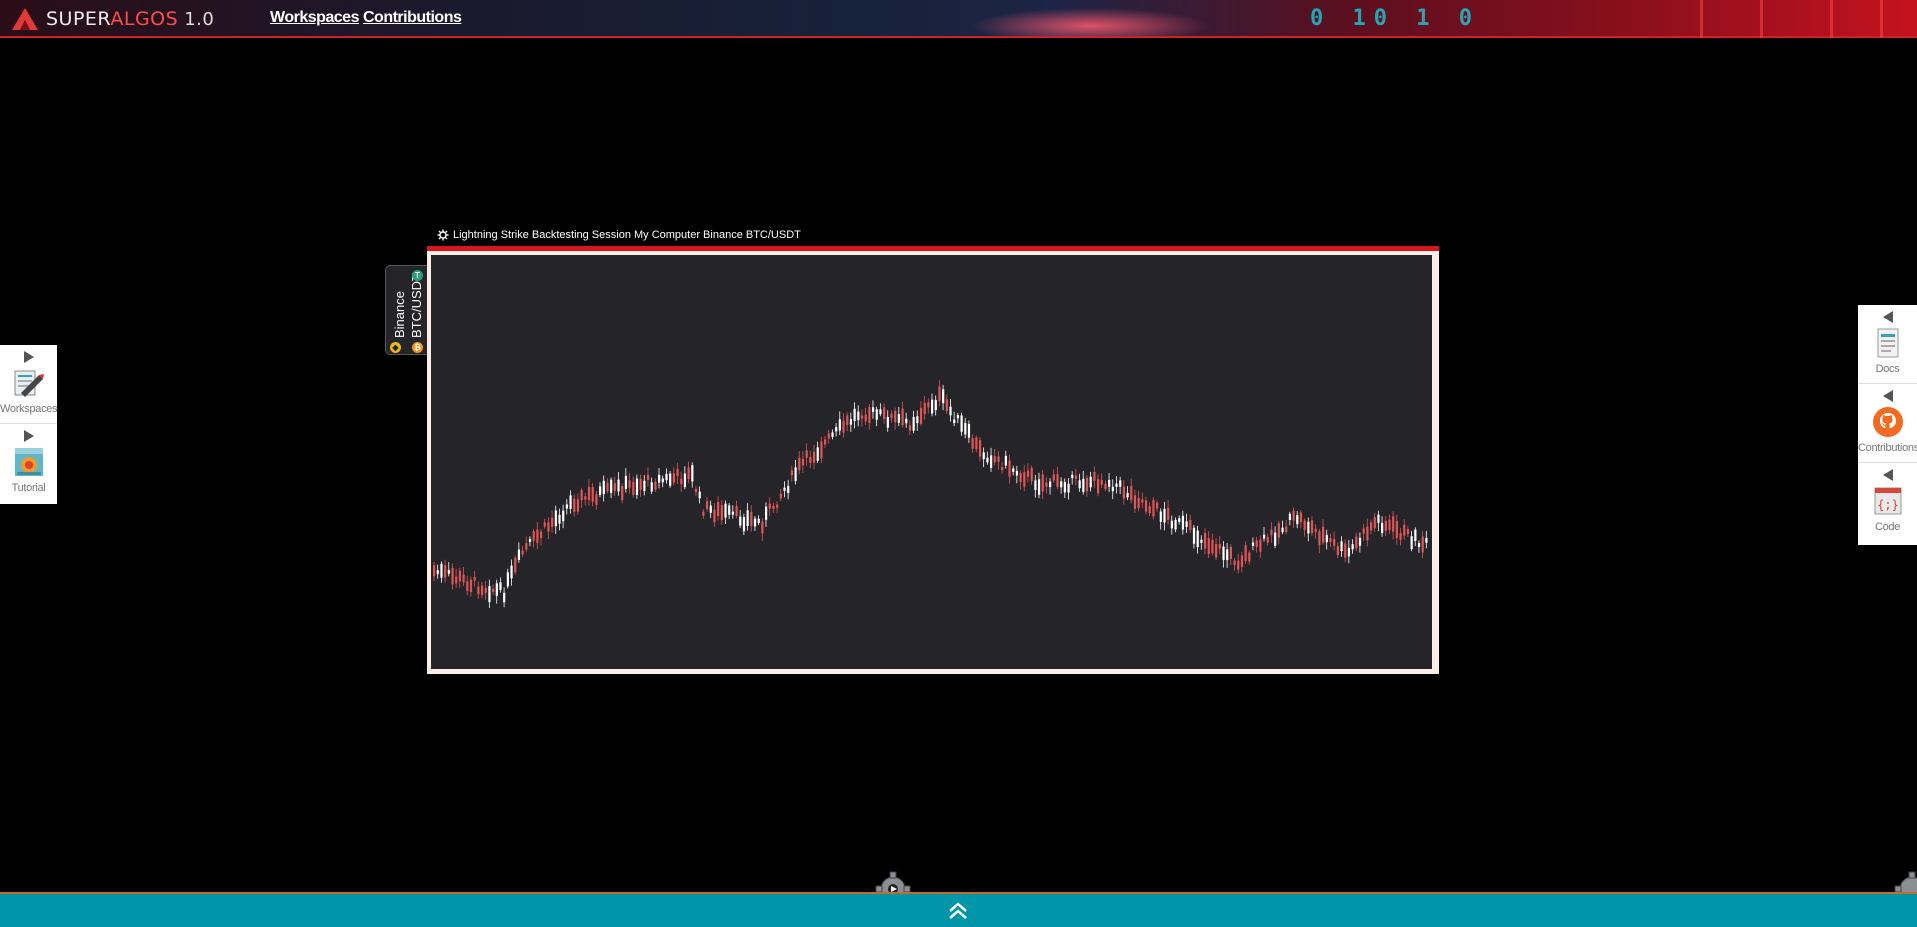 The image size is (1917, 927). What do you see at coordinates (28, 463) in the screenshot?
I see `sidebar-item-tutorial: Tutorial` at bounding box center [28, 463].